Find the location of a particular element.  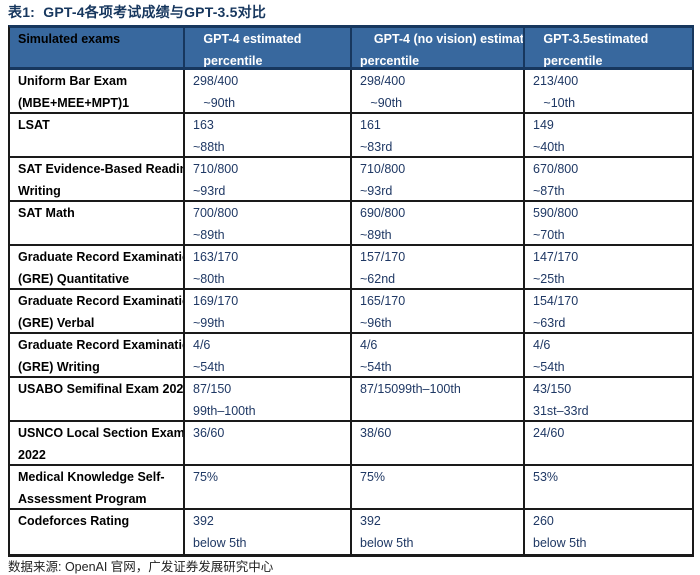

cell-line: 710/800 is located at coordinates (383, 169).